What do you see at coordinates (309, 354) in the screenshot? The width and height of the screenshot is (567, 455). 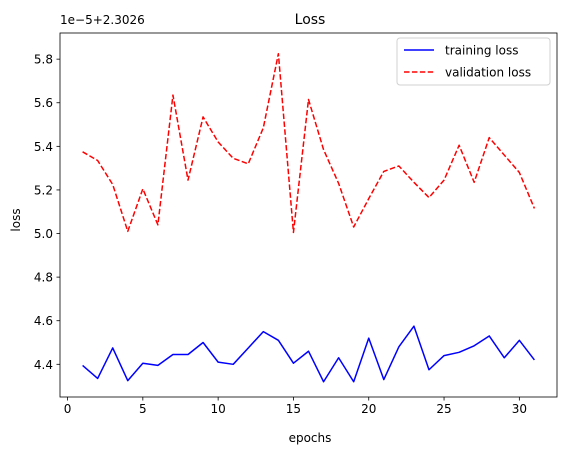 I see `series-line-training-loss` at bounding box center [309, 354].